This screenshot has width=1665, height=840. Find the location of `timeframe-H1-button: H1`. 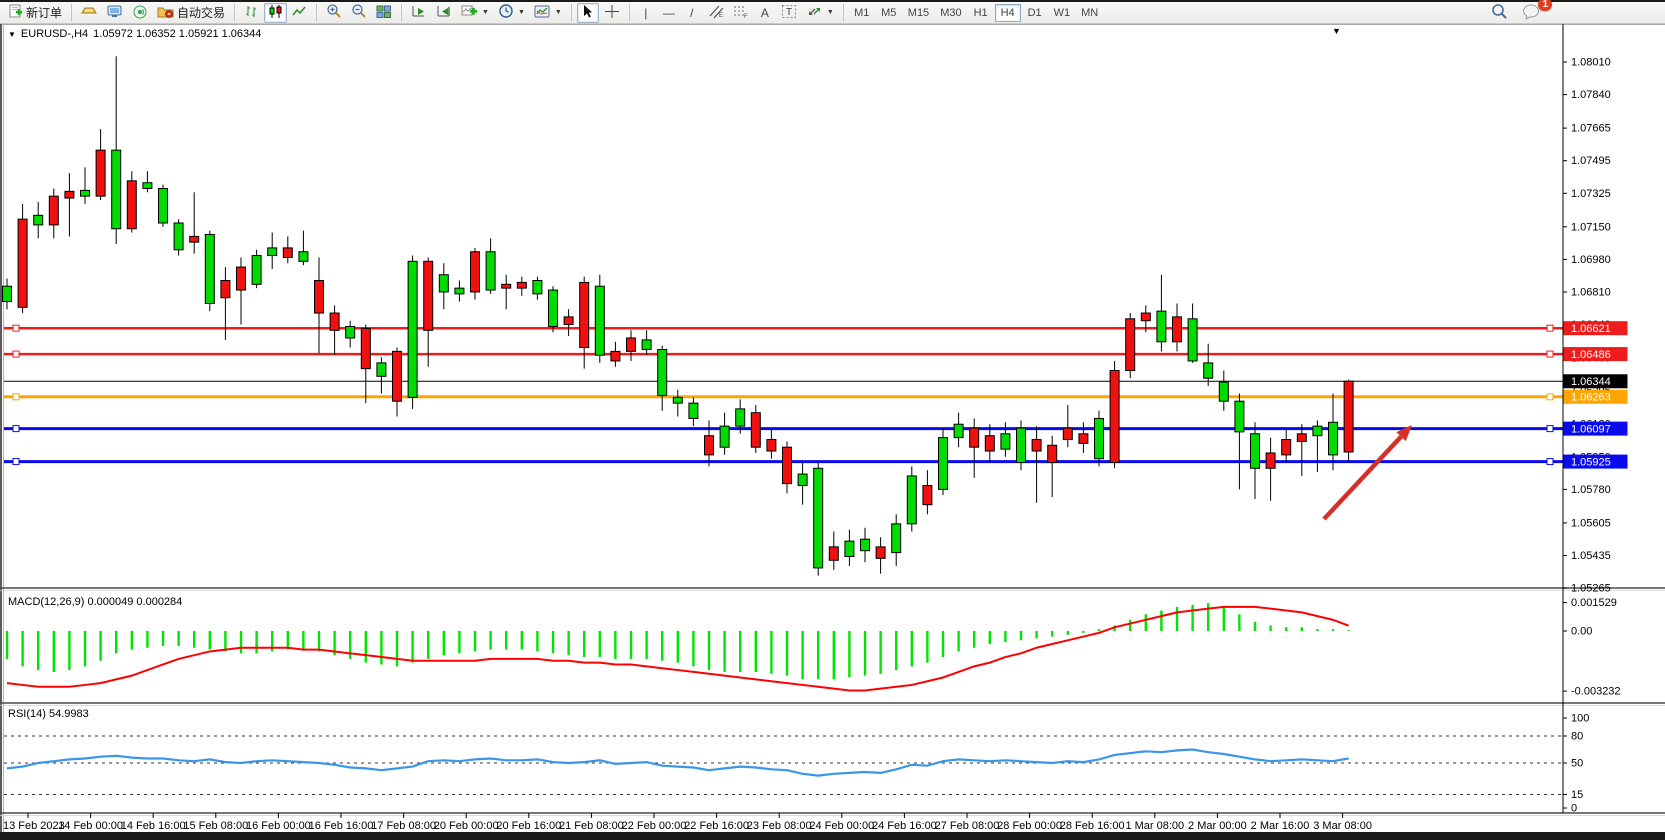

timeframe-H1-button: H1 is located at coordinates (980, 12).